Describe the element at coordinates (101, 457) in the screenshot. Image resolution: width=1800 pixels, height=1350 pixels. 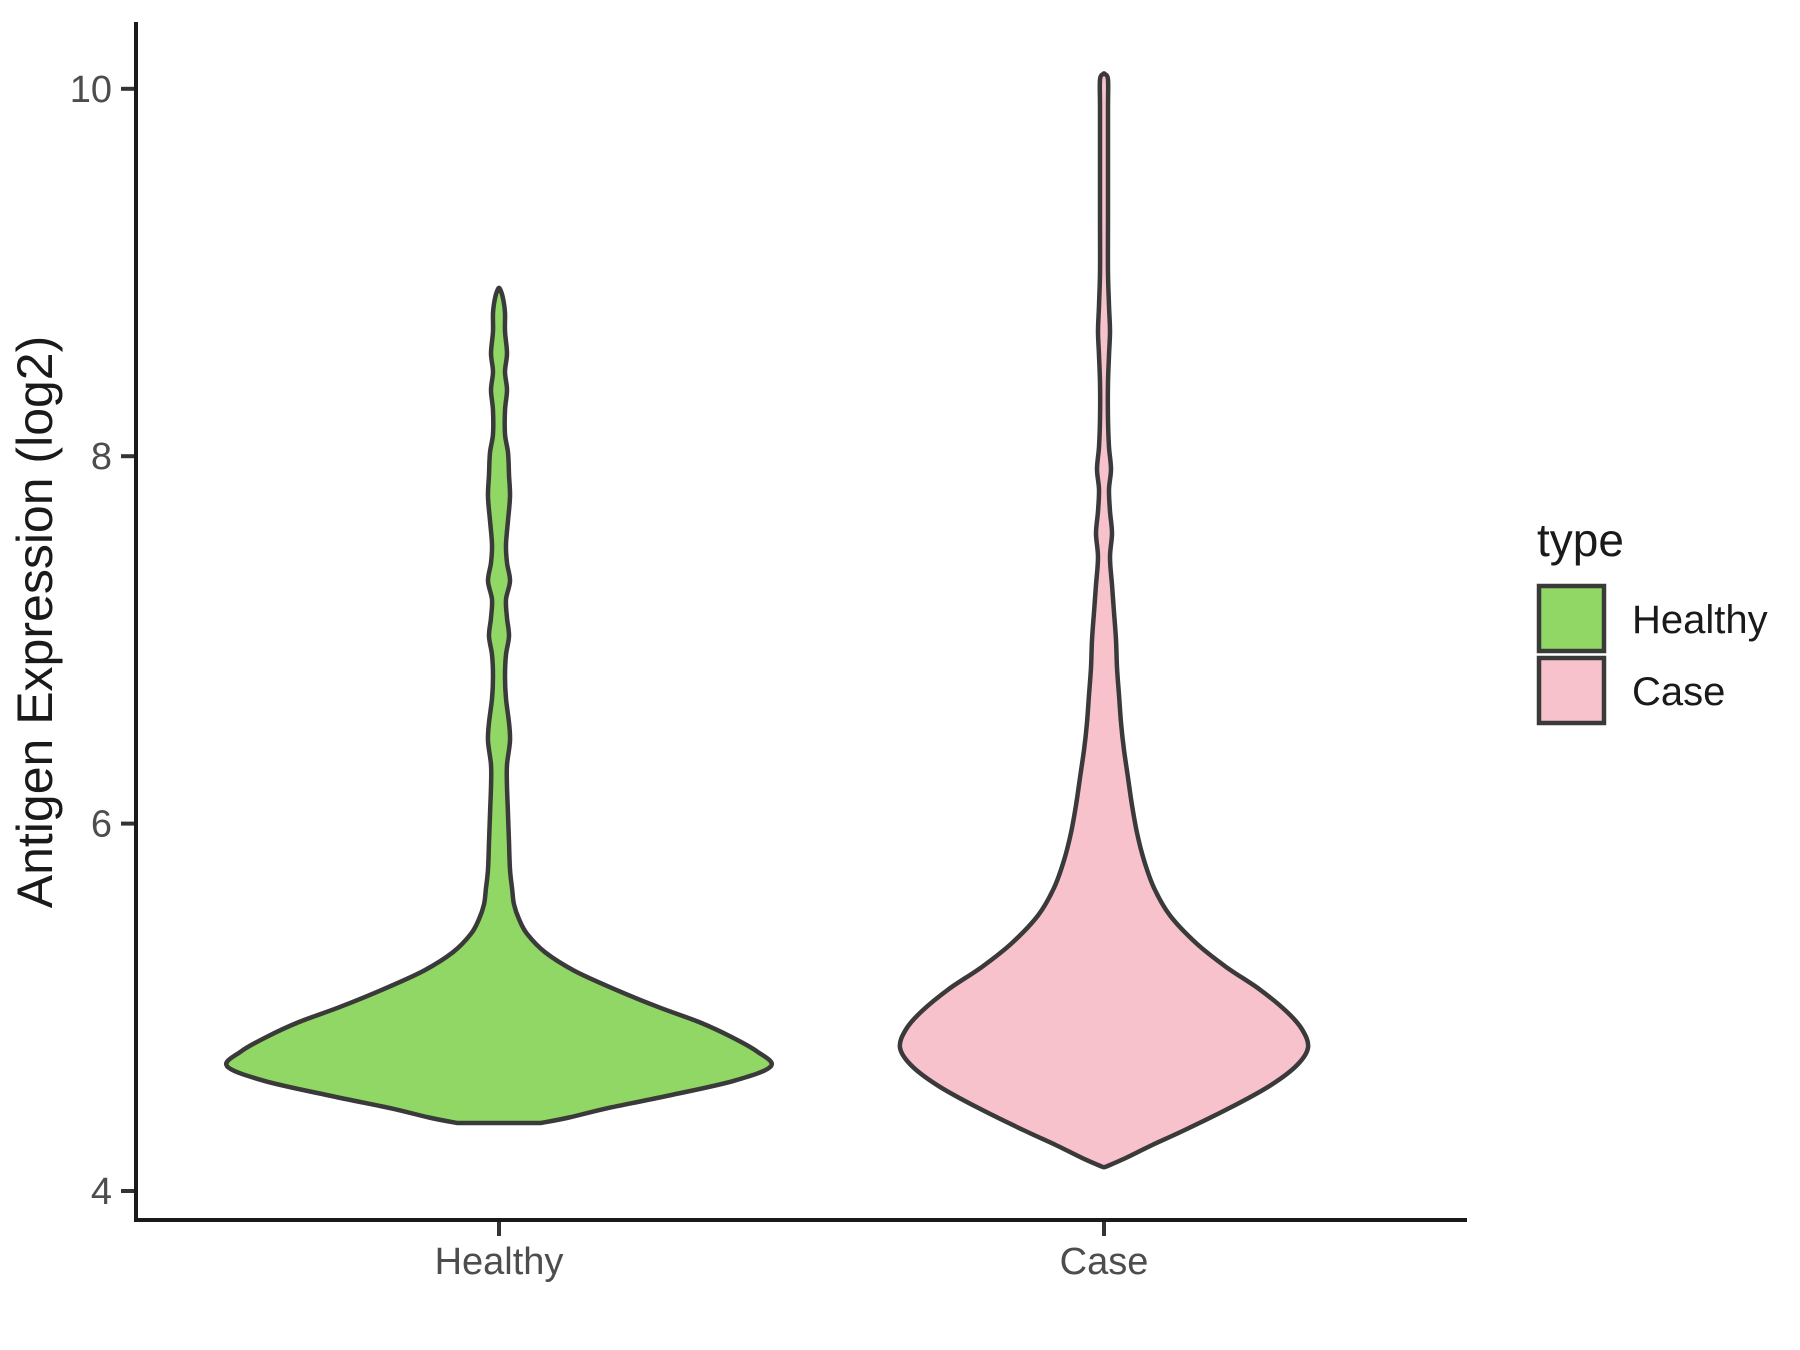
I see `y-tick-label: 8` at that location.